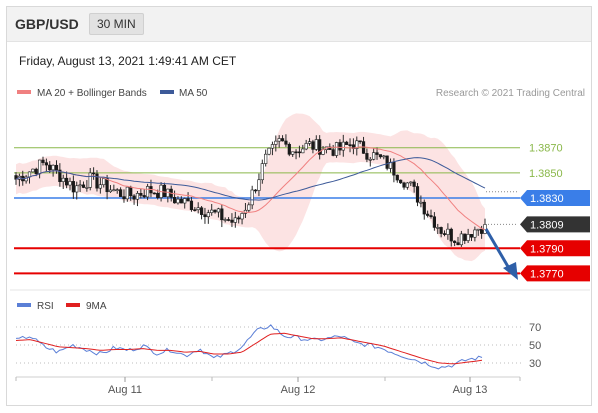 This screenshot has height=413, width=598. Describe the element at coordinates (535, 364) in the screenshot. I see `rsi-tick-label: 30` at that location.